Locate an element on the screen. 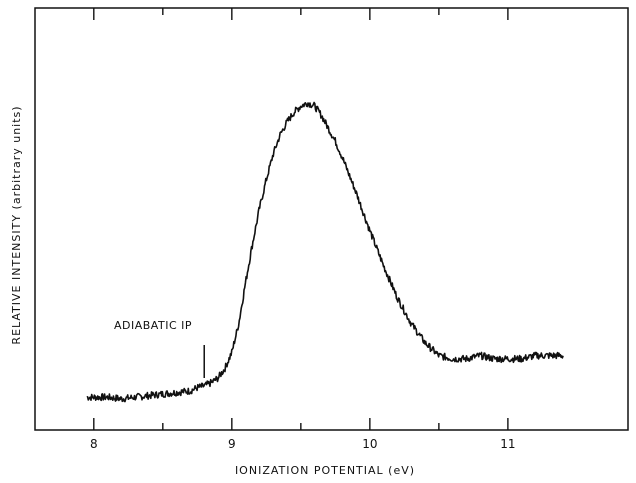  x-tick-label: 8 is located at coordinates (94, 444).